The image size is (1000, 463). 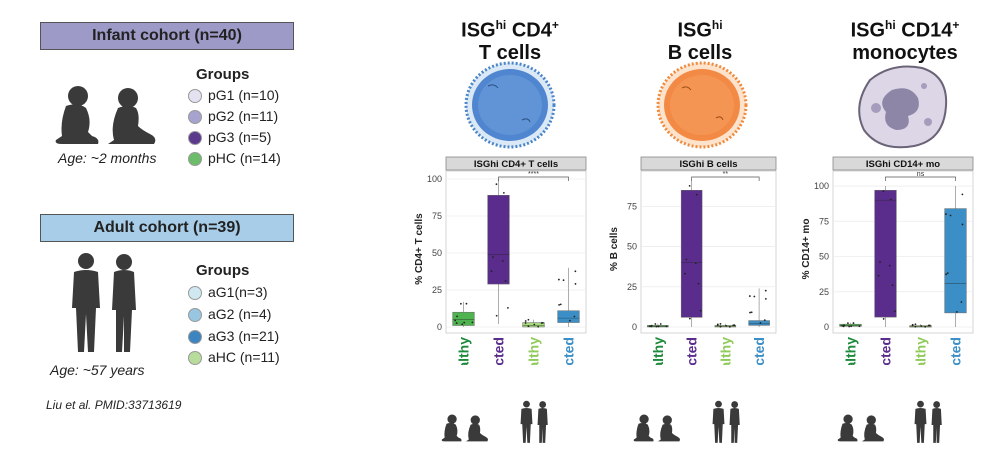 I want to click on adult-groups-title: Groups, so click(x=223, y=270).